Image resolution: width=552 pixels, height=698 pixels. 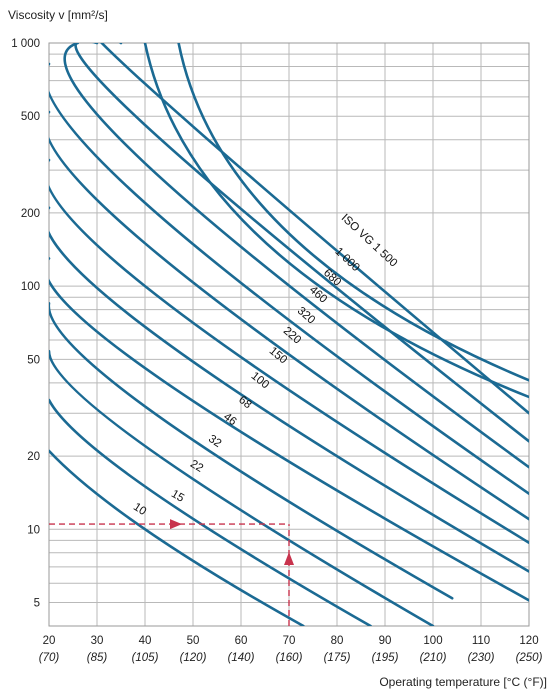 I want to click on x-tick-label-fahrenheit: (140), so click(x=241, y=658).